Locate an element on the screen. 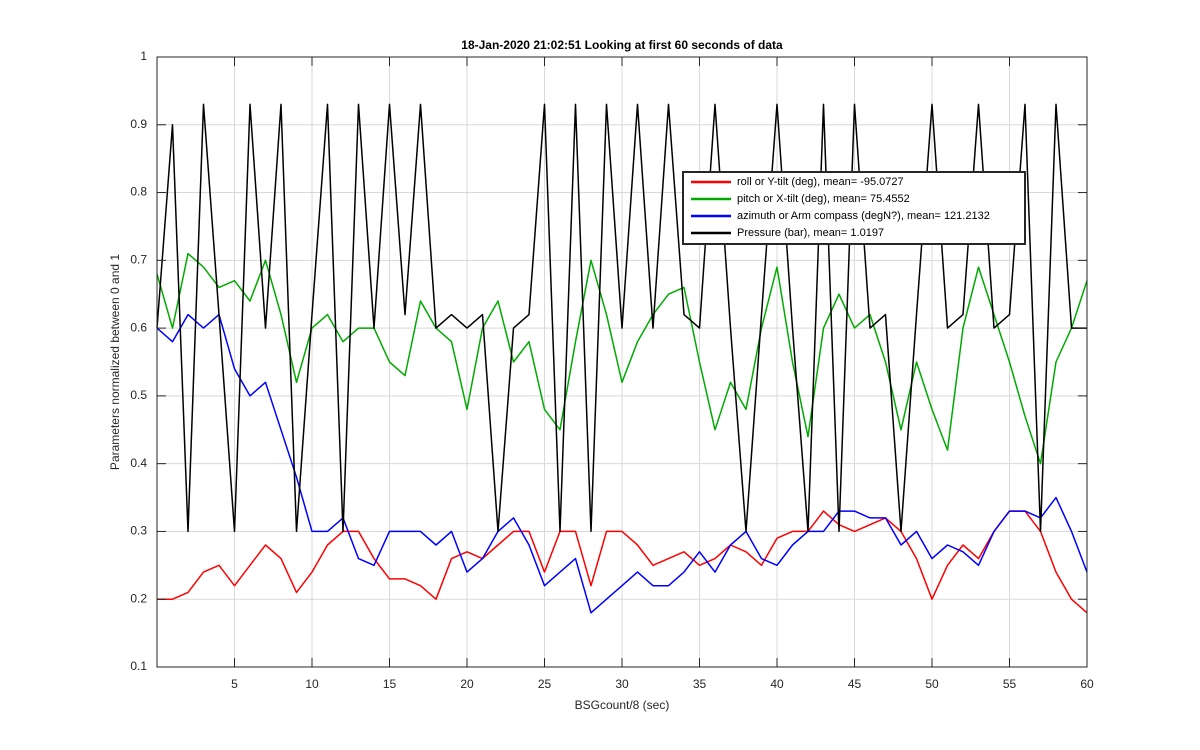 The height and width of the screenshot is (750, 1200). x-tick-label: 25 is located at coordinates (545, 684).